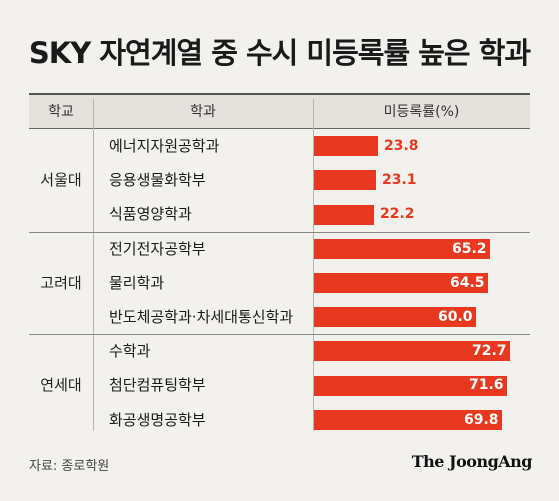 The width and height of the screenshot is (559, 501). I want to click on header-dept: 학과, so click(203, 112).